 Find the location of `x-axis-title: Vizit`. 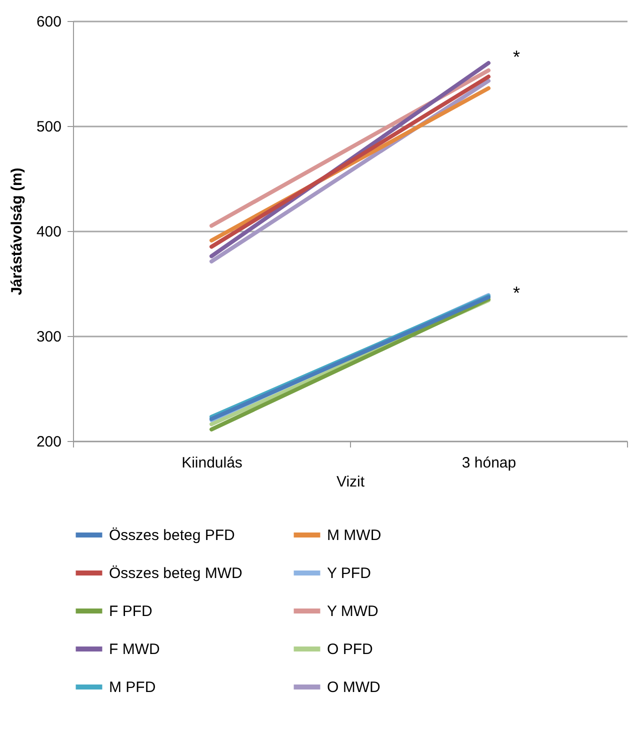

x-axis-title: Vizit is located at coordinates (351, 482).